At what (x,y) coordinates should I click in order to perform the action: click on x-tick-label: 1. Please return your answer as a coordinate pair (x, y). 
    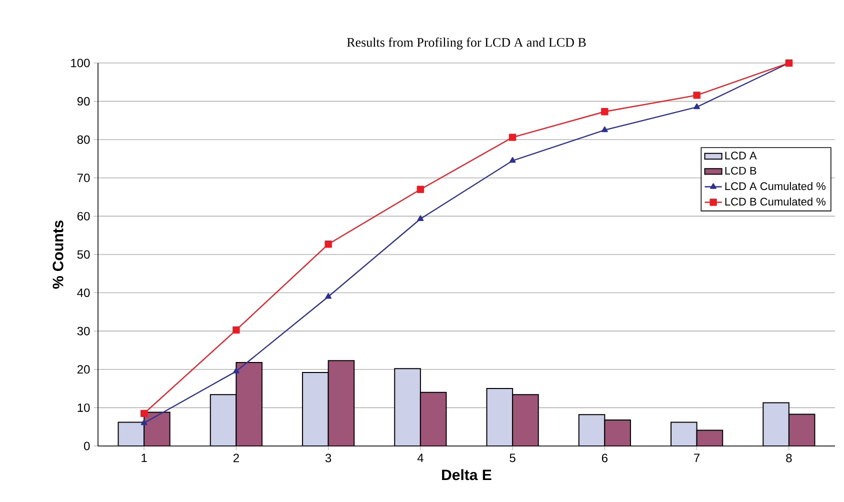
    Looking at the image, I should click on (144, 458).